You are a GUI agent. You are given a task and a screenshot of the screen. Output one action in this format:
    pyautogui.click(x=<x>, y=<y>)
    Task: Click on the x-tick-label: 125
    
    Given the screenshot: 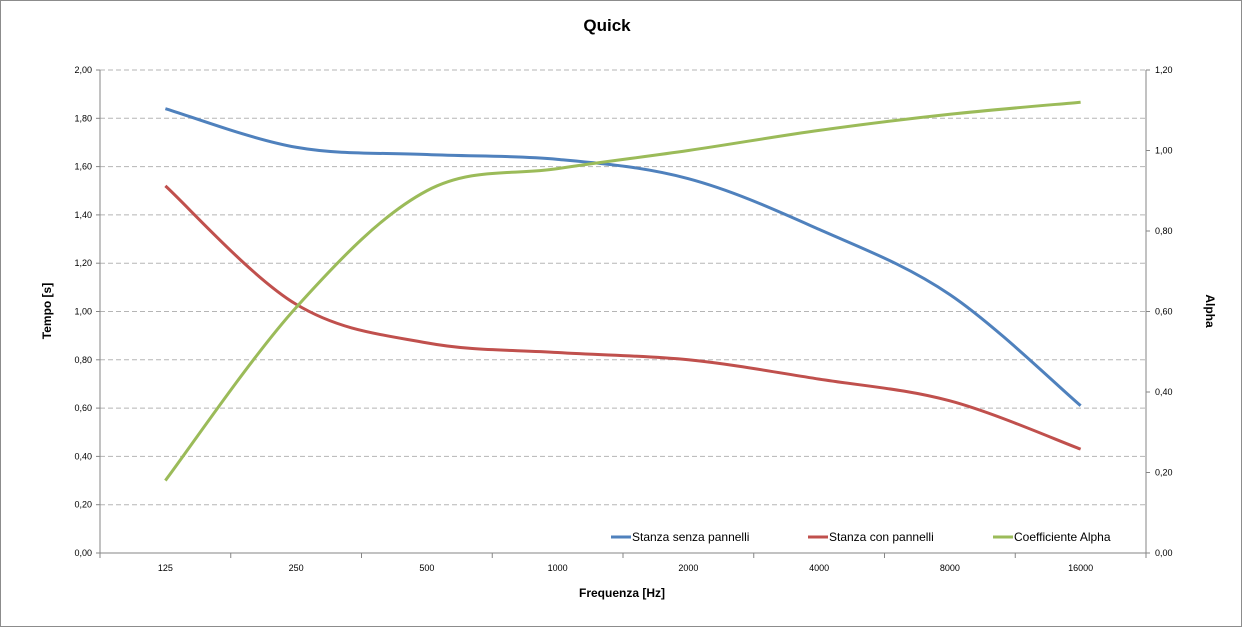 What is the action you would take?
    pyautogui.click(x=165, y=568)
    